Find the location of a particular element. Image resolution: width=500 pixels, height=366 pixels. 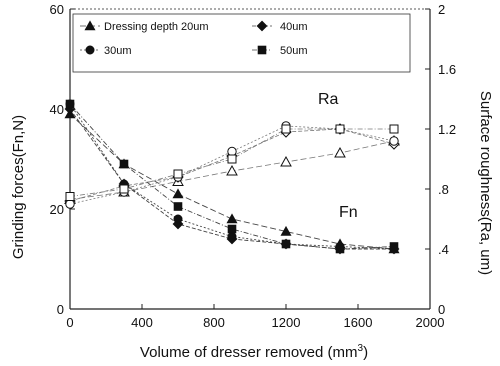

right-y-tick-label: 1.2 is located at coordinates (447, 129).